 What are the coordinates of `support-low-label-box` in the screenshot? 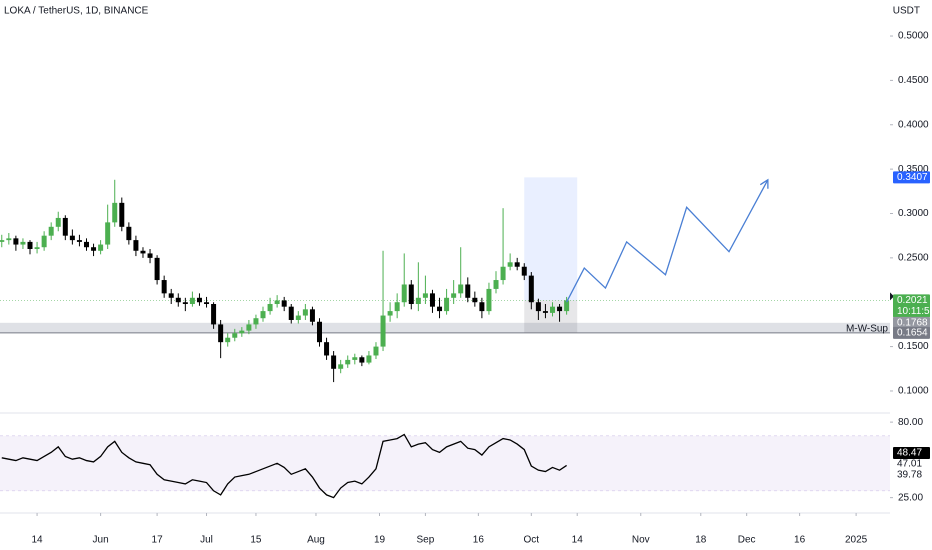 It's located at (911, 332).